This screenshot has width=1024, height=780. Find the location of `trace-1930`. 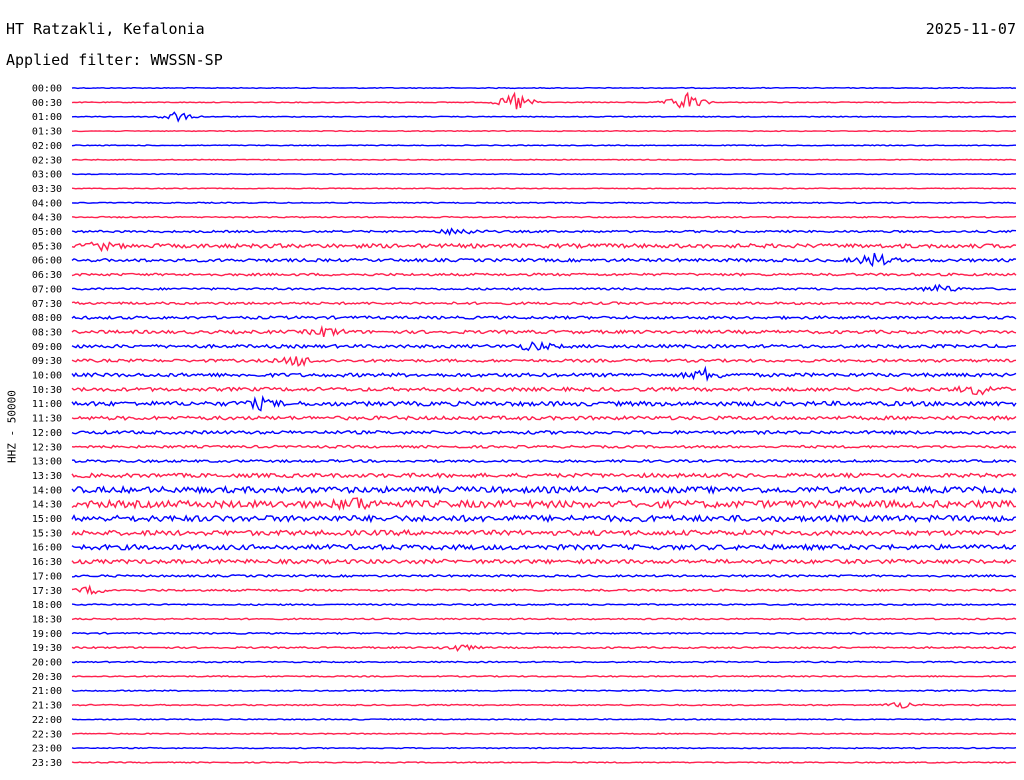

trace-1930 is located at coordinates (544, 648).